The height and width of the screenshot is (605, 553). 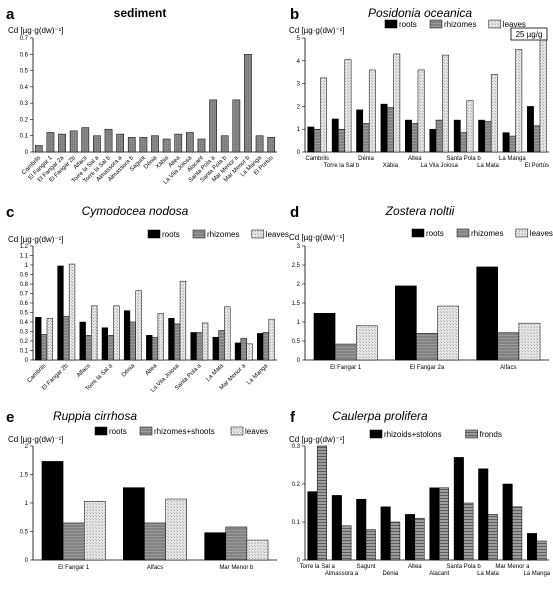 What do you see at coordinates (420, 13) in the screenshot?
I see `panel-title: Posidonia oceanica` at bounding box center [420, 13].